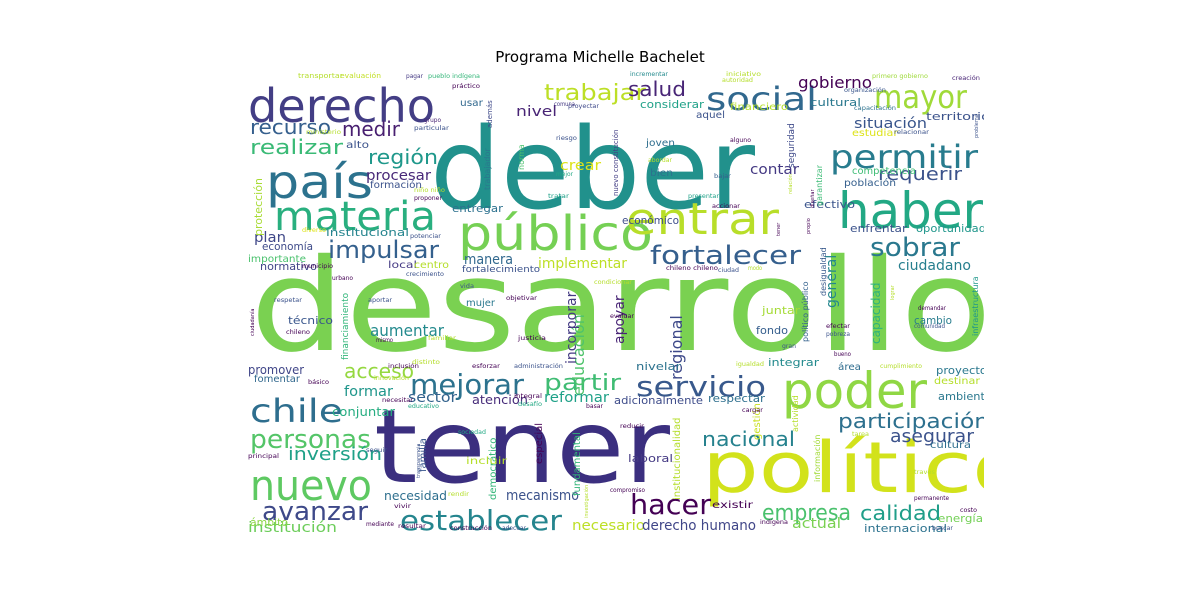 The image size is (1200, 600). Describe the element at coordinates (900, 76) in the screenshot. I see `word-primero-gobierno: primero gobierno` at that location.